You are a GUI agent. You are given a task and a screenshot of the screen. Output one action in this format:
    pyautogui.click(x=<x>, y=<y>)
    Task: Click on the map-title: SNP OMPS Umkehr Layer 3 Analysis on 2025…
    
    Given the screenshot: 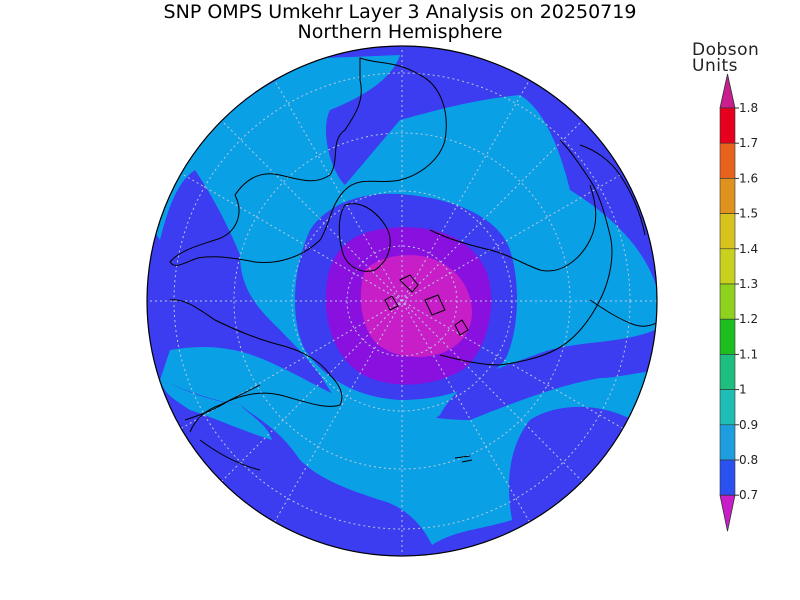 What is the action you would take?
    pyautogui.click(x=400, y=22)
    